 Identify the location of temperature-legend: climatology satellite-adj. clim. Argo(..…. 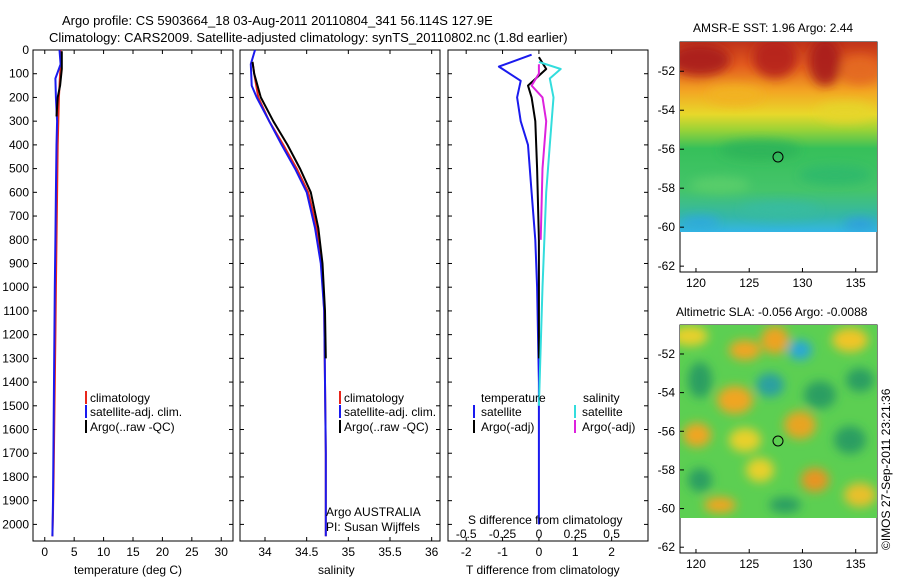
(133, 412).